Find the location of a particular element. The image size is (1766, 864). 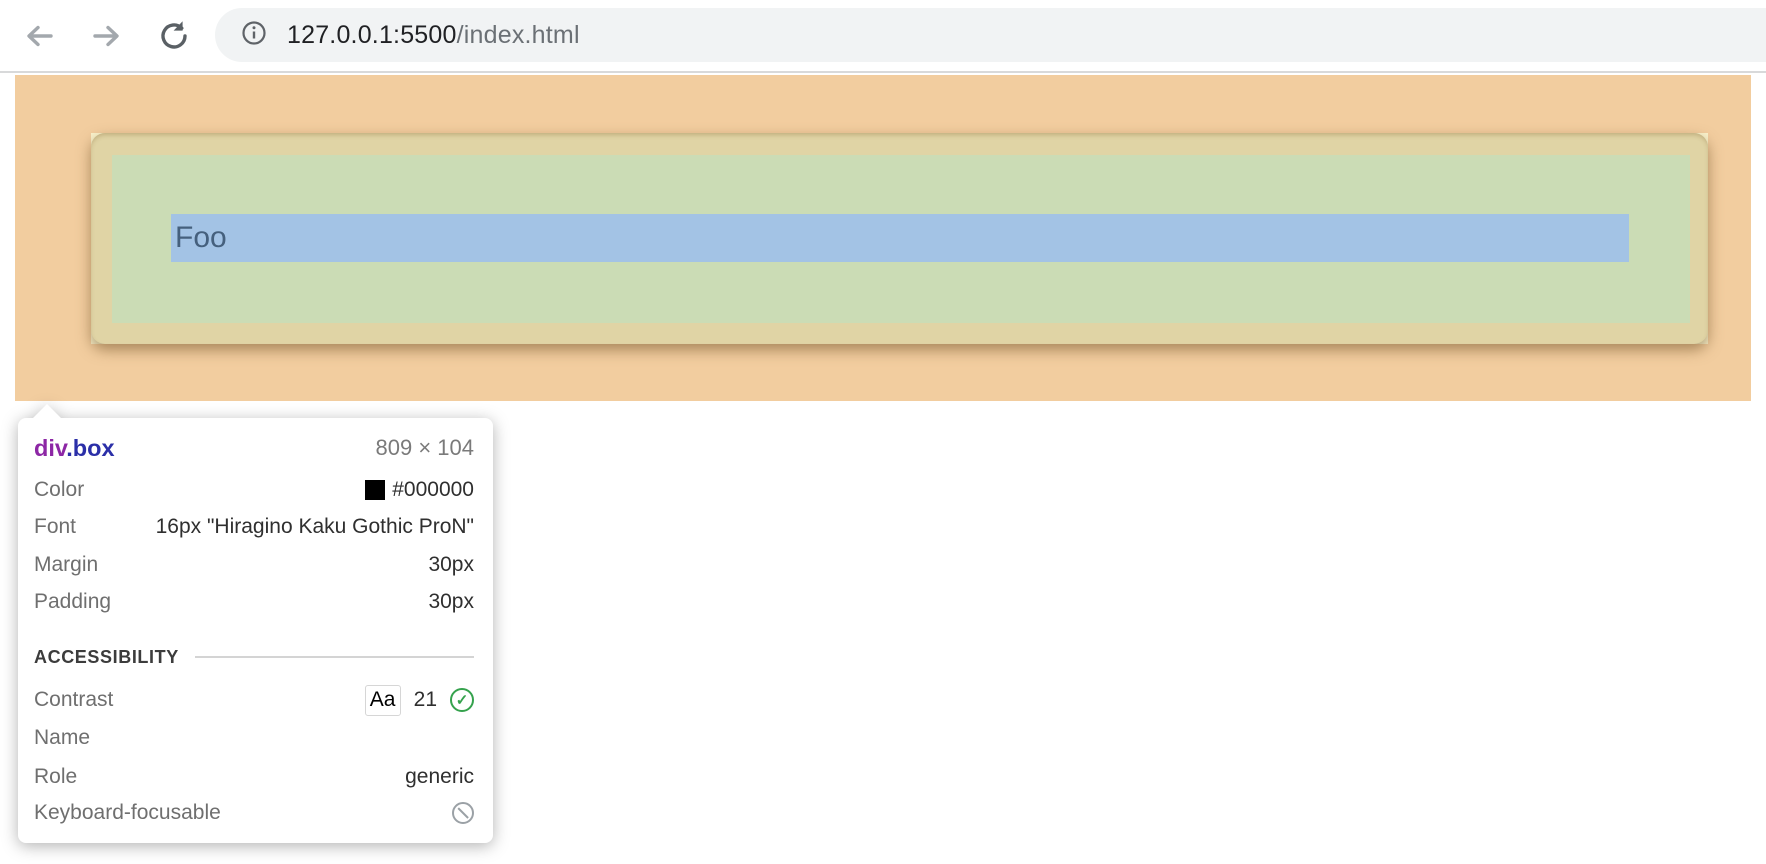

not-allowed-icon is located at coordinates (463, 813).